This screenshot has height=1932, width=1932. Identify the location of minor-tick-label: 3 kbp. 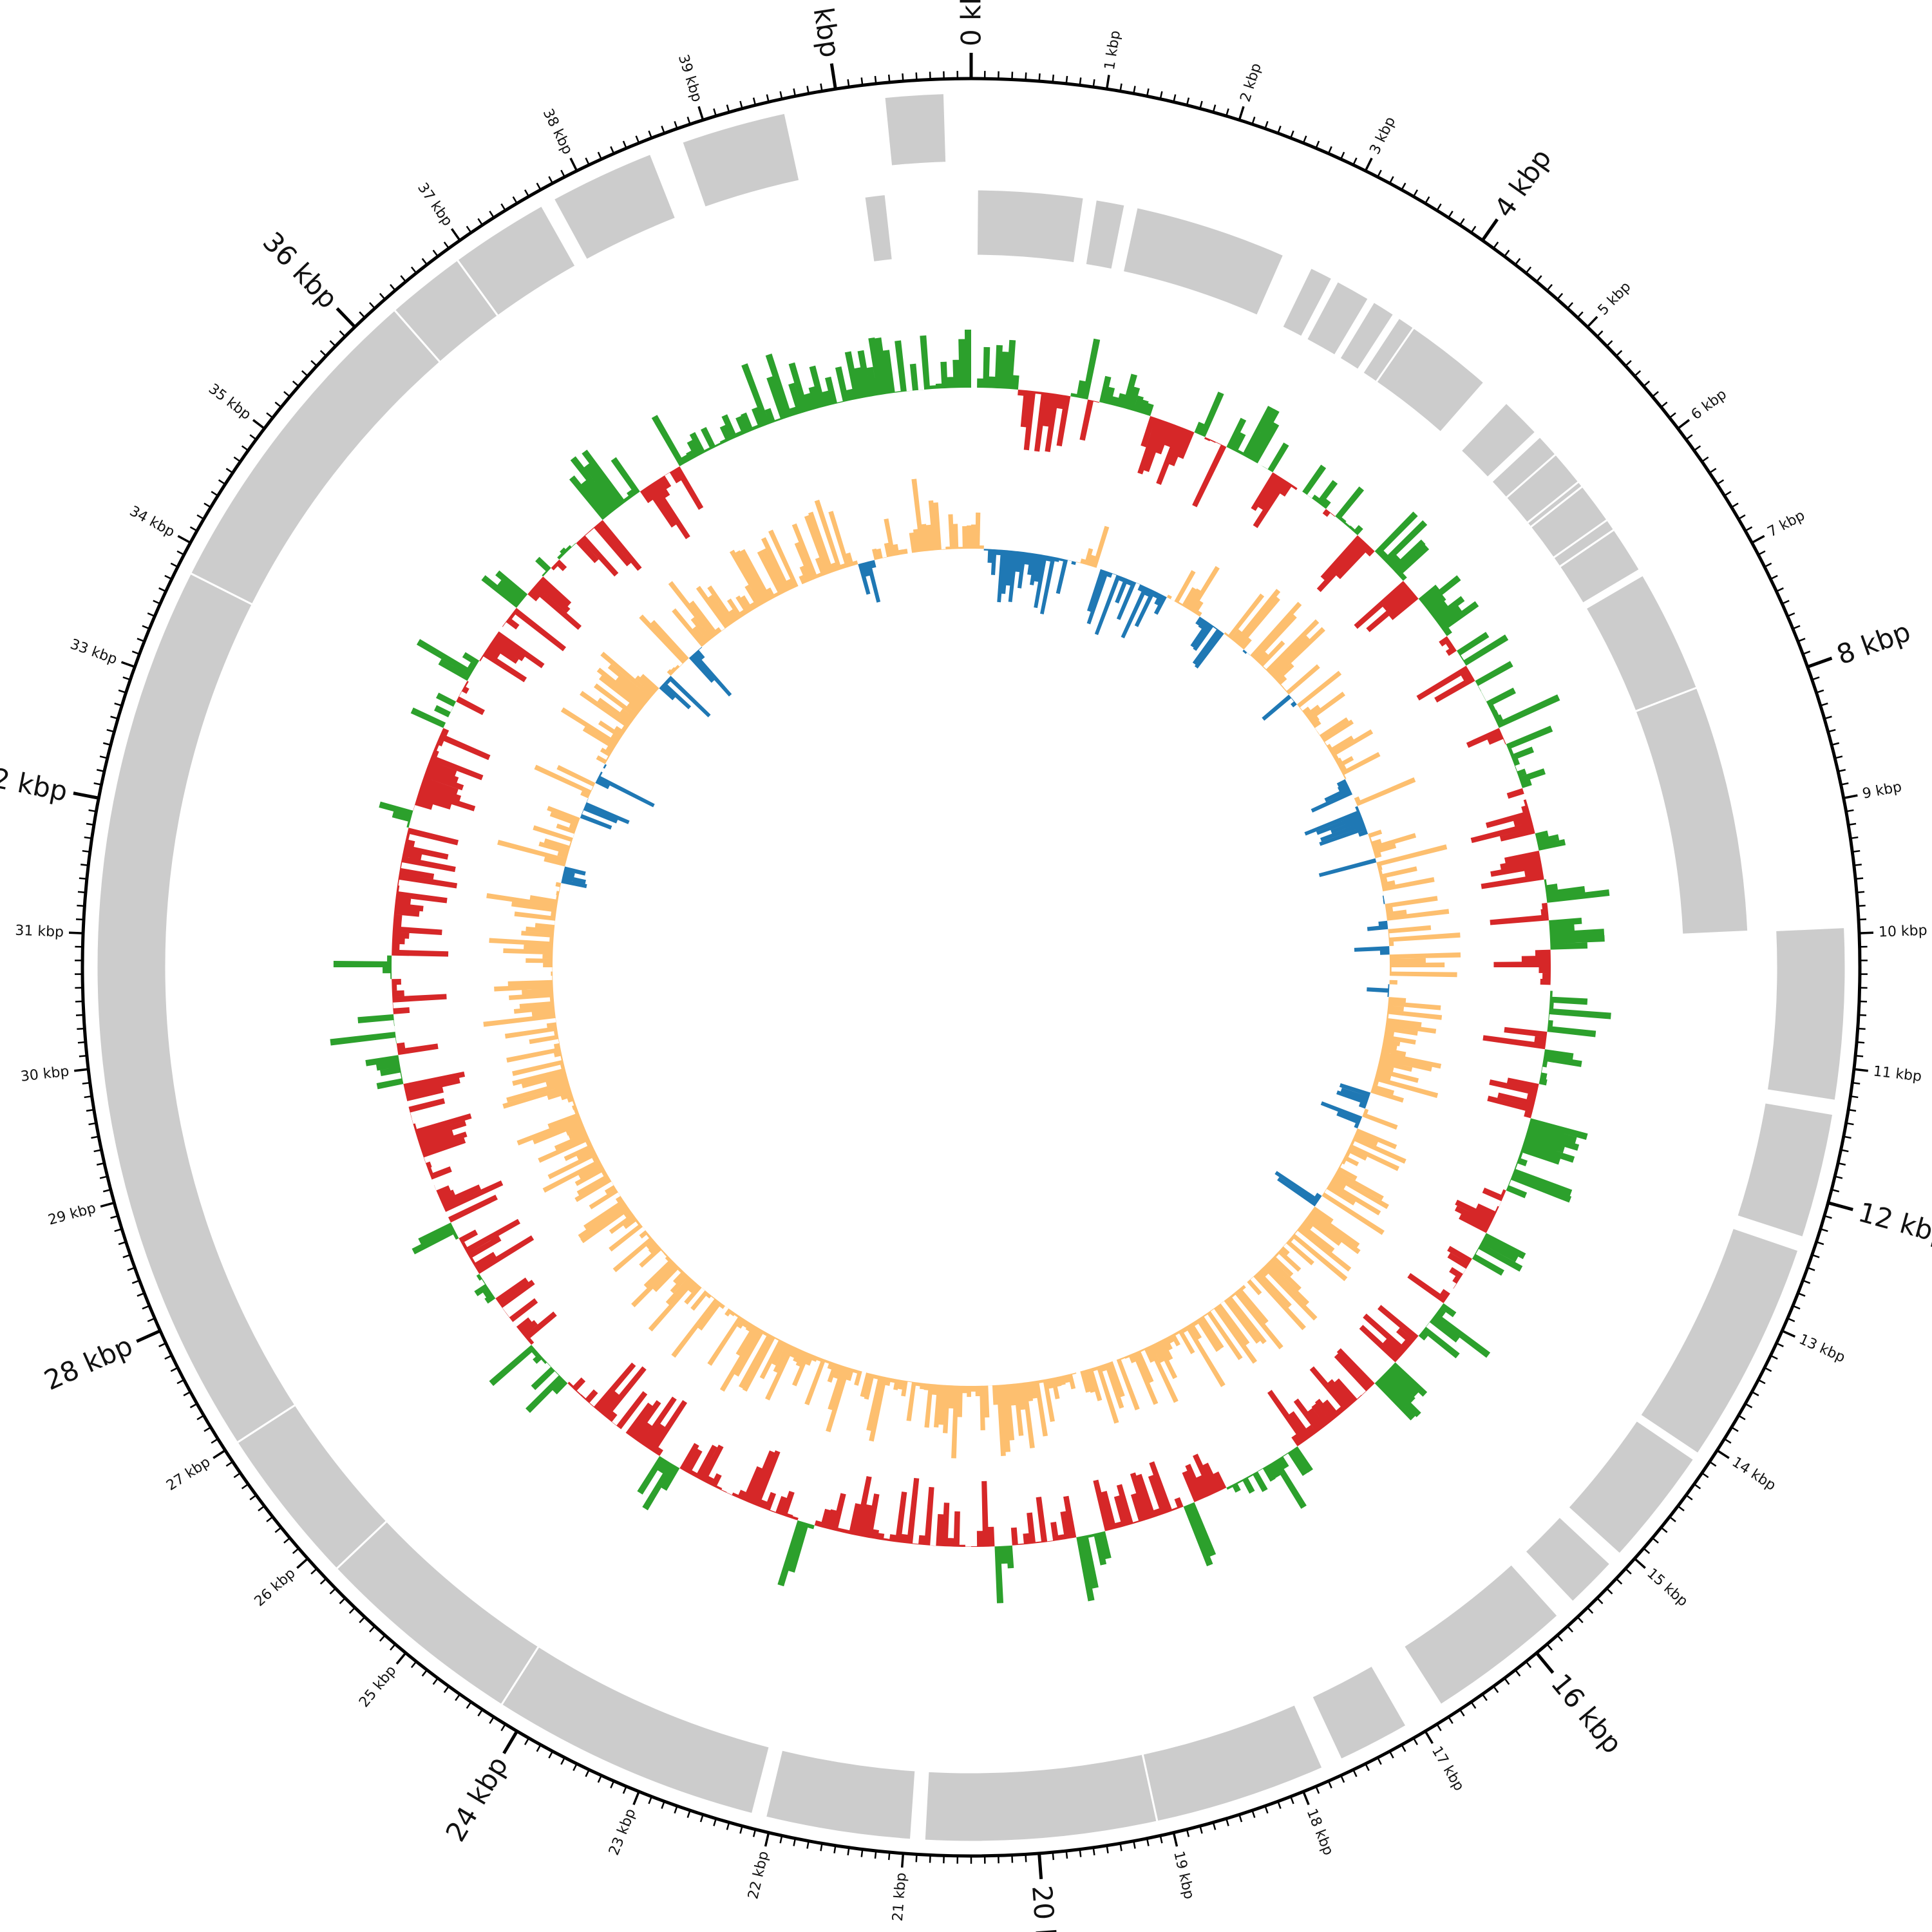
(1383, 136).